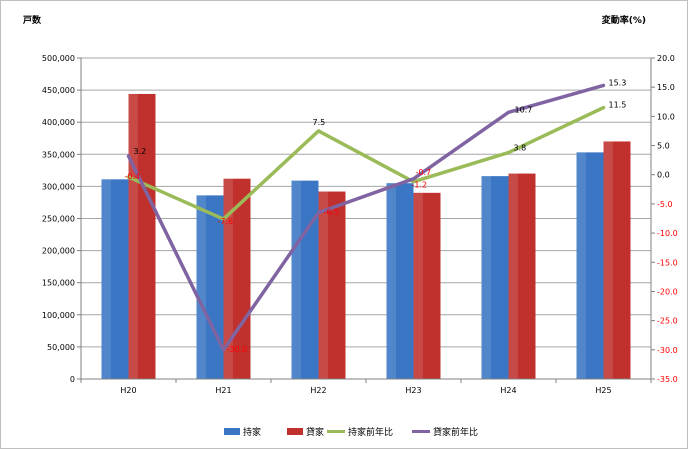 This screenshot has height=449, width=688. I want to click on right-tick-label: -25.0, so click(667, 321).